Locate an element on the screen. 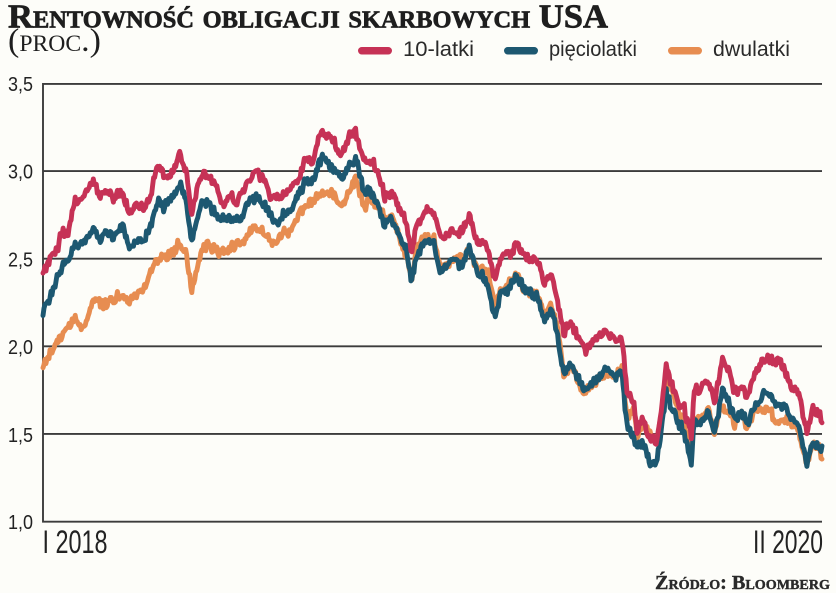 The image size is (836, 593). svg-text: 1,0 is located at coordinates (20, 523).